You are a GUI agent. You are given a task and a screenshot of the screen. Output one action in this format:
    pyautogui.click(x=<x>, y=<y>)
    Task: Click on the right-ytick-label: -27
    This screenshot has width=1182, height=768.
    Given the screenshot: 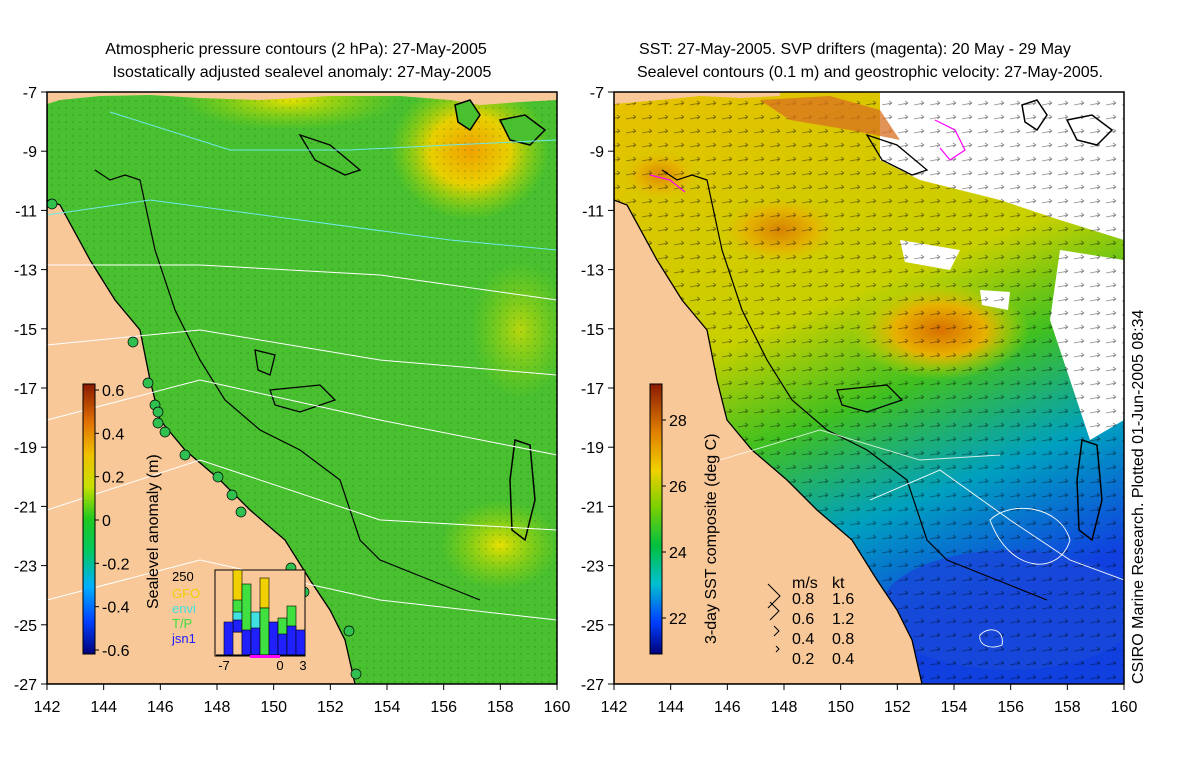 What is the action you would take?
    pyautogui.click(x=592, y=685)
    